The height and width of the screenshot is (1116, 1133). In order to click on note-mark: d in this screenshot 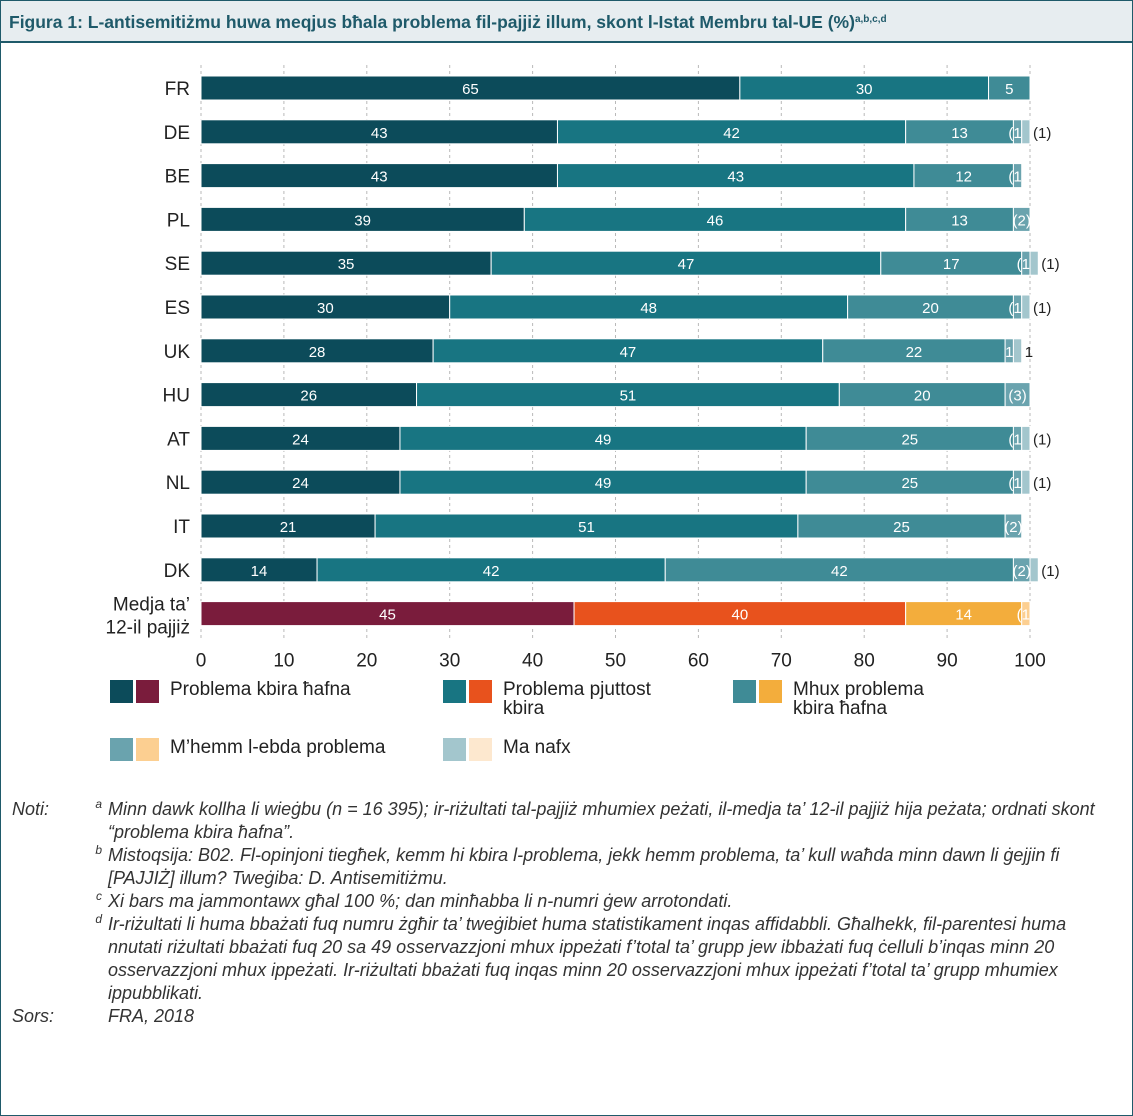, I will do `click(98, 919)`.